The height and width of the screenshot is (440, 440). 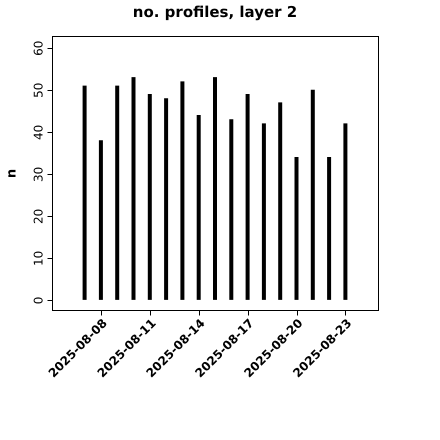 I want to click on y-tick-label: 50, so click(x=39, y=90).